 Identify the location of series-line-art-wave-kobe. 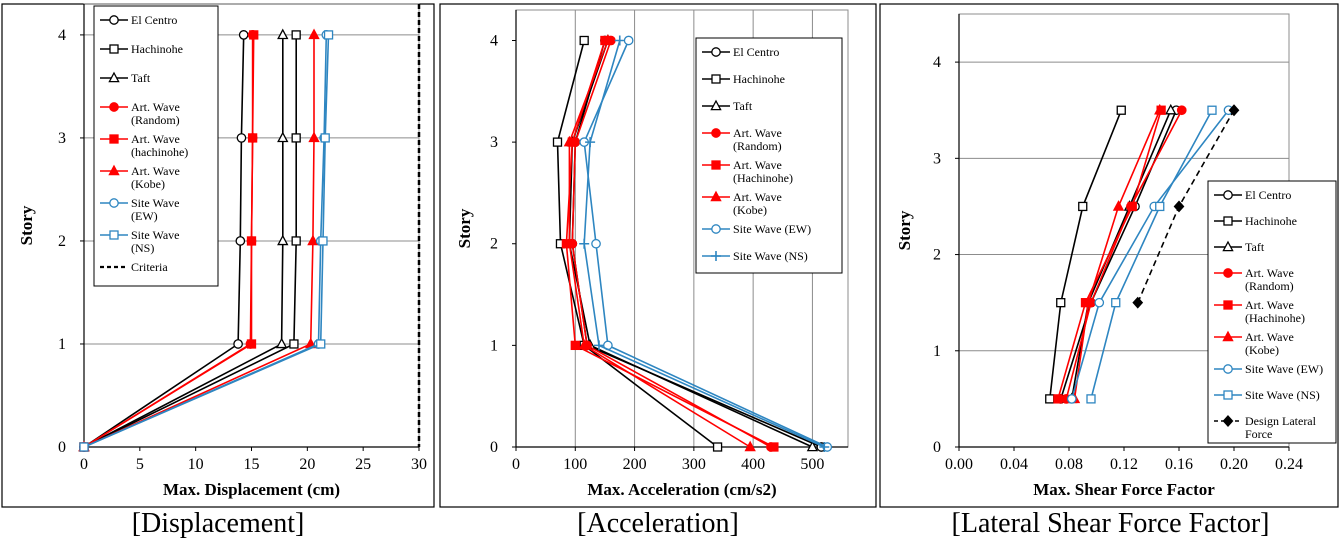
(1117, 254).